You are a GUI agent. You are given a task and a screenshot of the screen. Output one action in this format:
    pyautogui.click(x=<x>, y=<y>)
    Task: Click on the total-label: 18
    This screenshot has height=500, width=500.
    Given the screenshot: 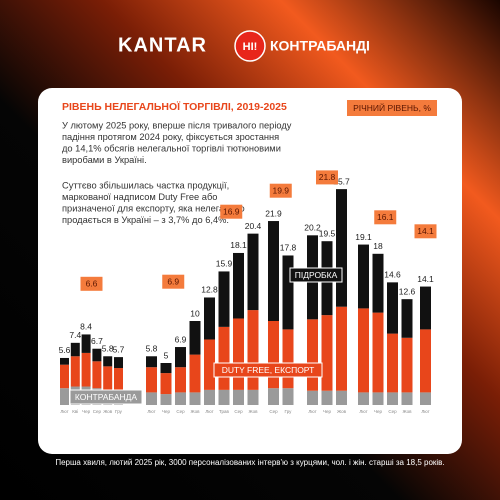 What is the action you would take?
    pyautogui.click(x=378, y=246)
    